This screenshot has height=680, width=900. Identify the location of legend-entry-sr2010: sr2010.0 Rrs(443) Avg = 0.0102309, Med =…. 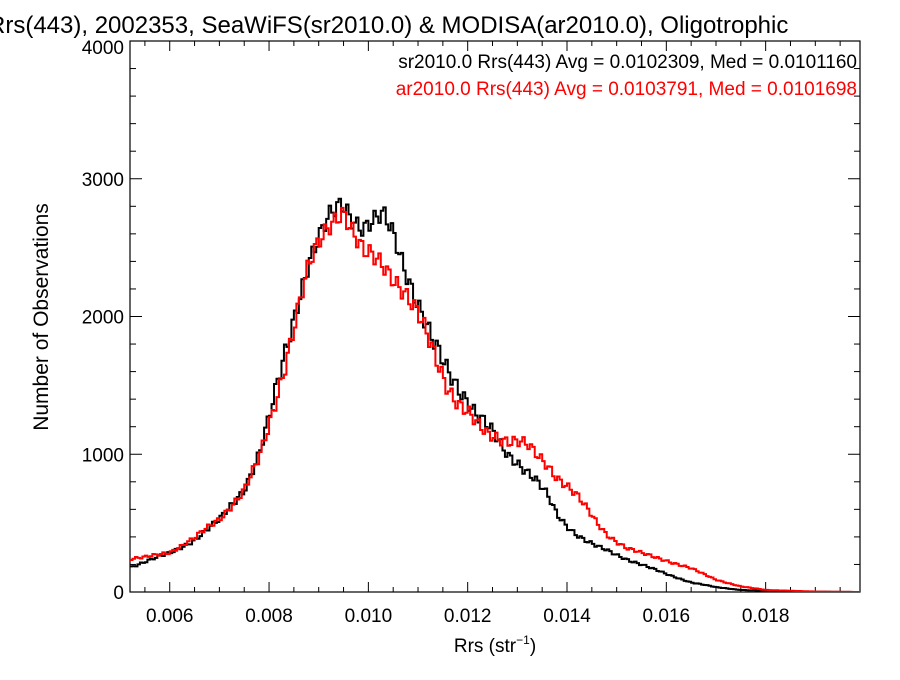
(627, 62).